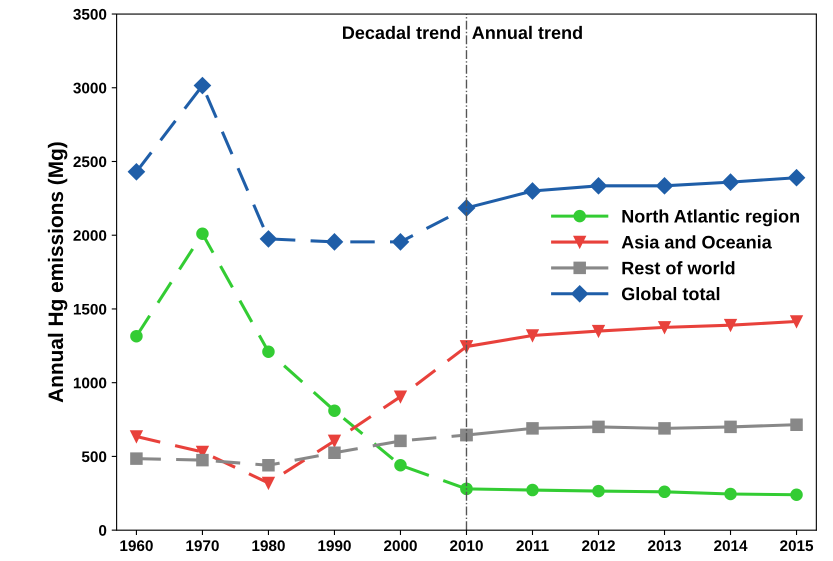 This screenshot has width=833, height=561. Describe the element at coordinates (202, 546) in the screenshot. I see `x-tick-label: 1970` at that location.